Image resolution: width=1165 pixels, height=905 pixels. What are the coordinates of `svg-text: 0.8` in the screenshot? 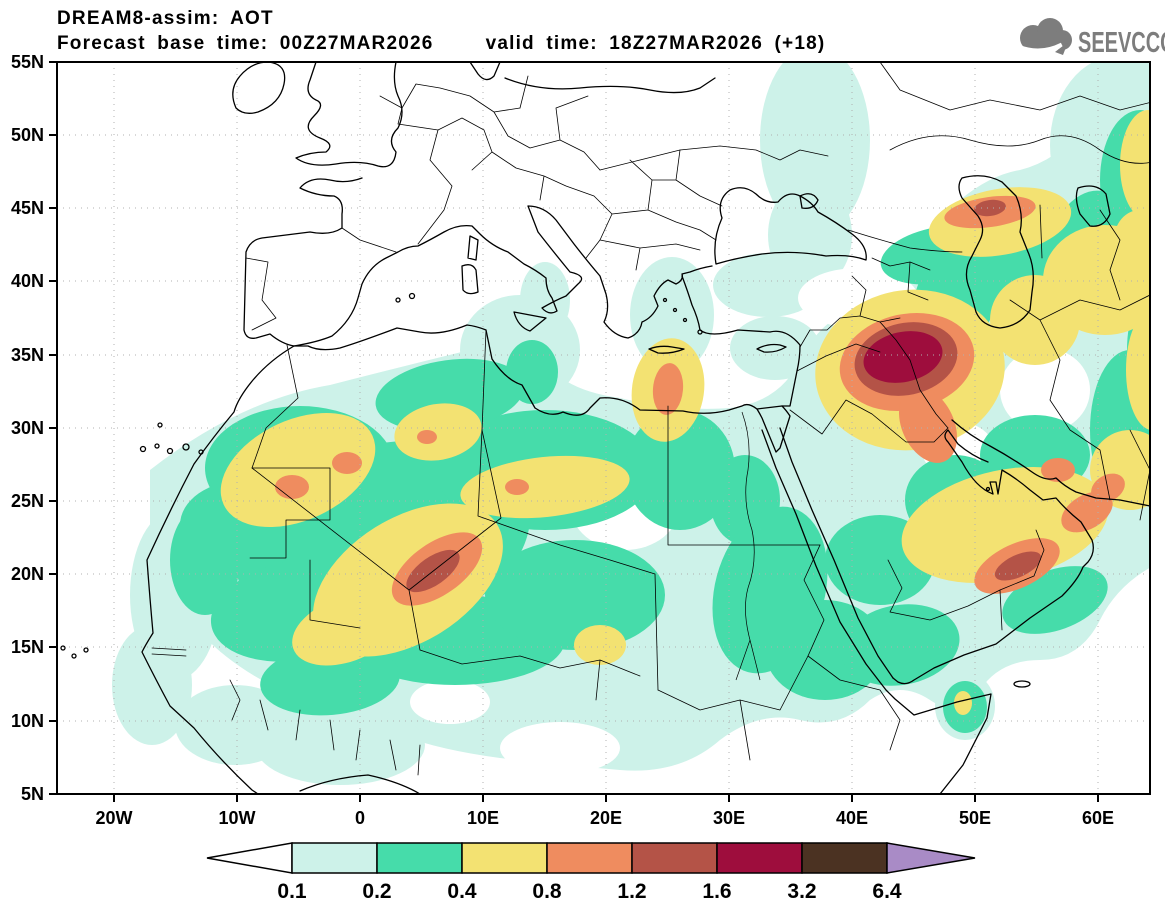 It's located at (547, 891).